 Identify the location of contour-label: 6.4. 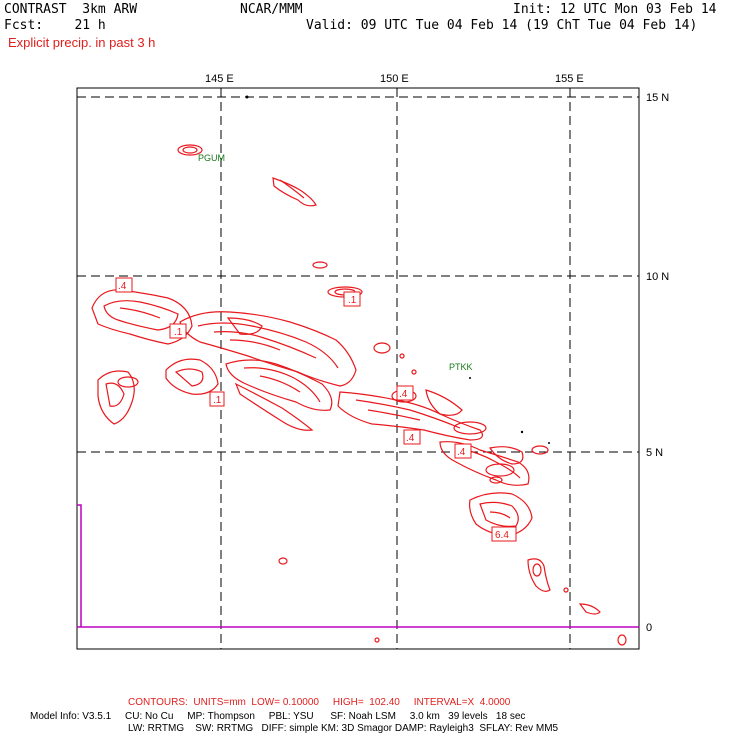
(504, 534).